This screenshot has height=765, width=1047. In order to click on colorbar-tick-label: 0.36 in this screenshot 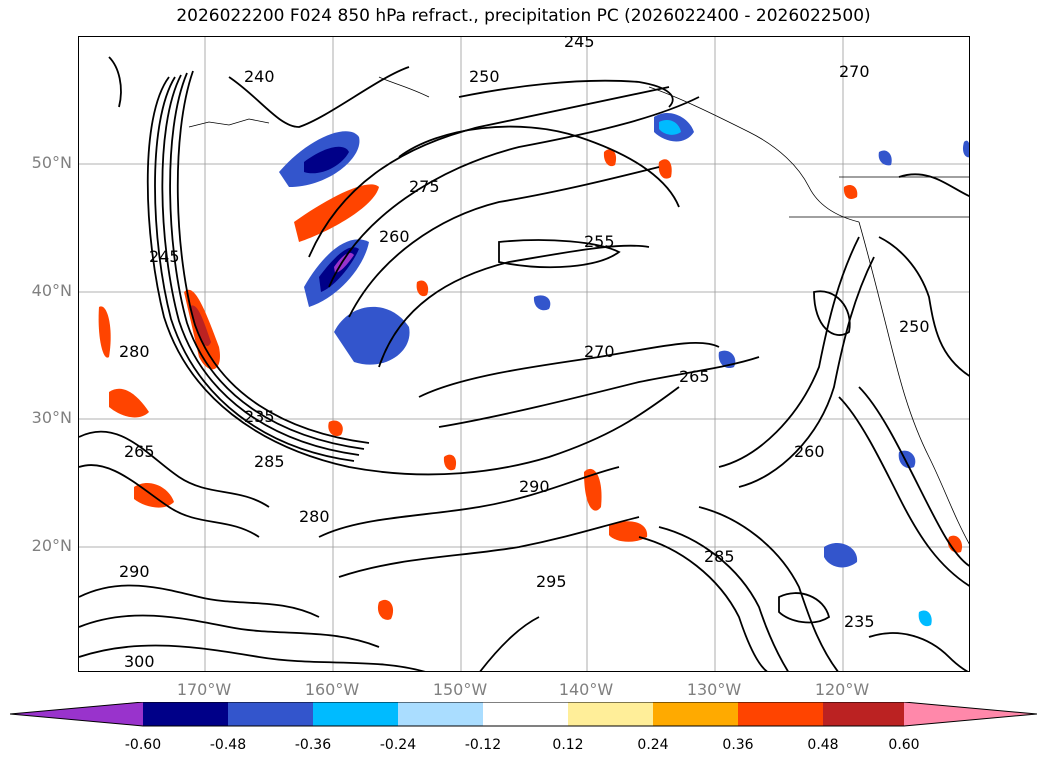, I will do `click(738, 745)`.